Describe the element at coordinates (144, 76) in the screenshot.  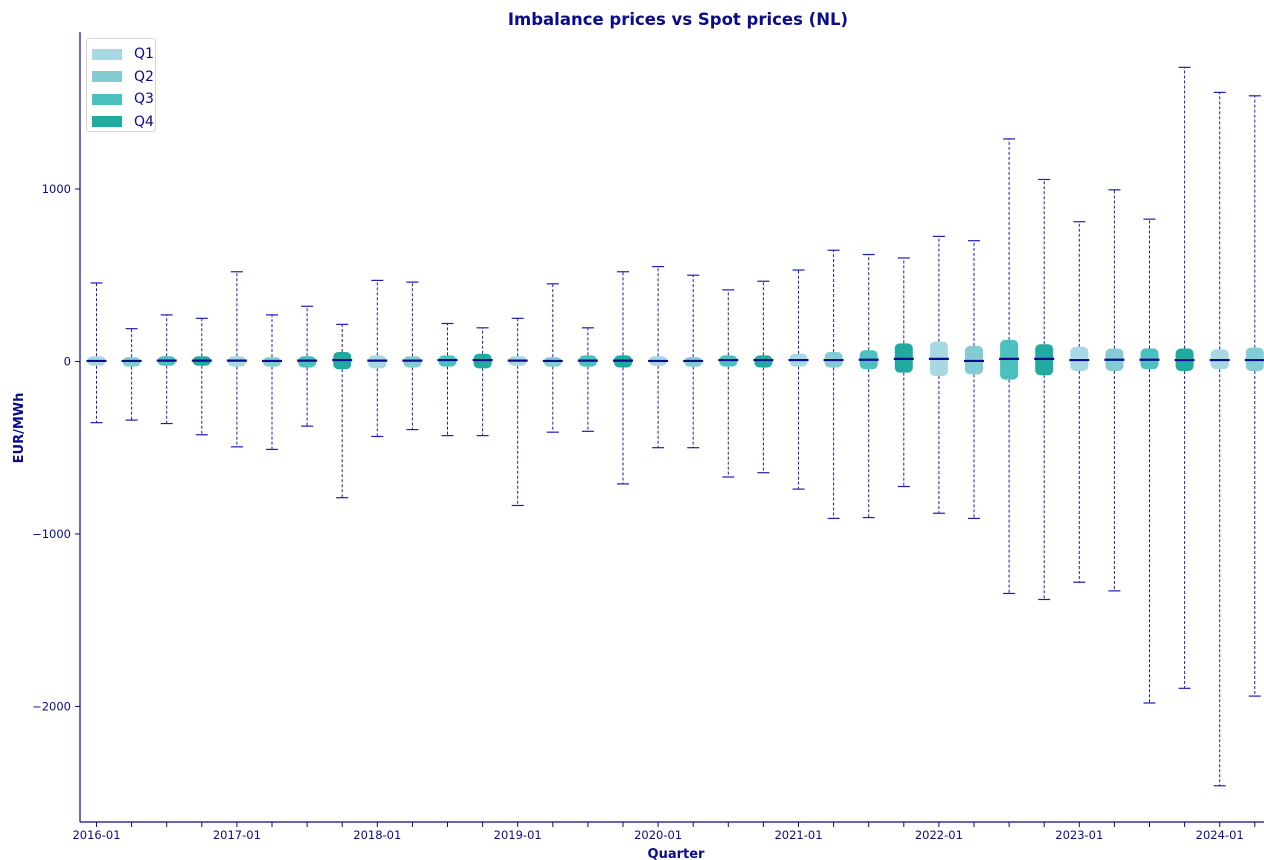
I see `legend-label-q2: Q2` at that location.